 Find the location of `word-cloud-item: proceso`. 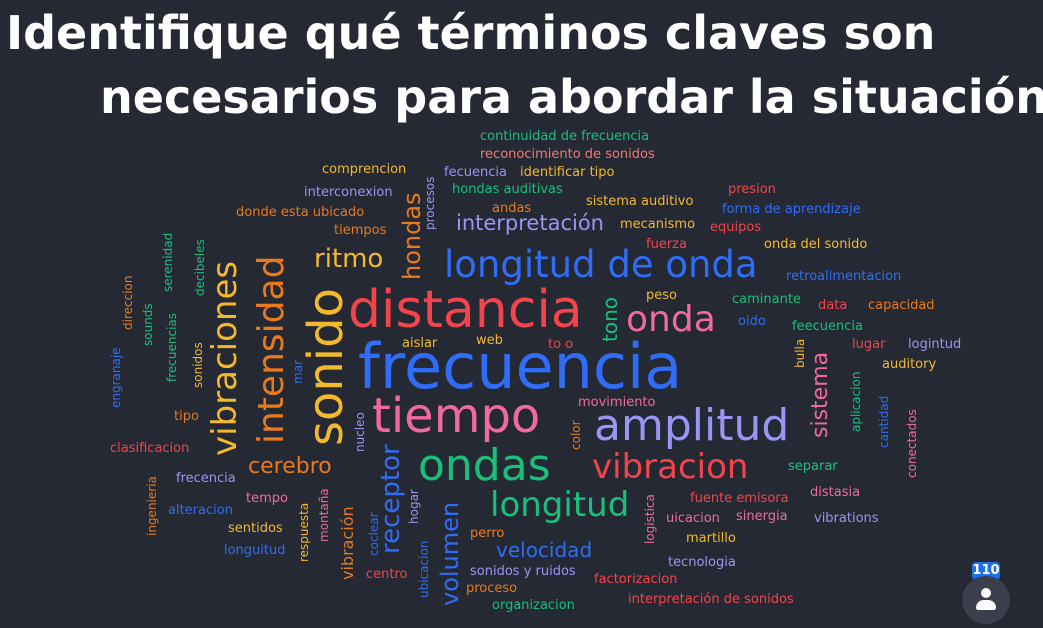

word-cloud-item: proceso is located at coordinates (492, 588).